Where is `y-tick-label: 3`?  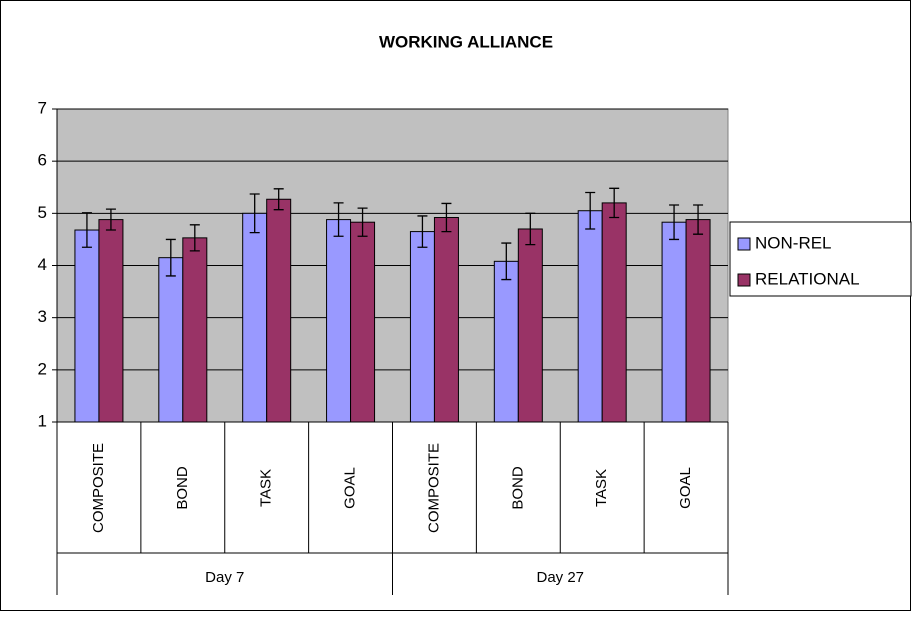 y-tick-label: 3 is located at coordinates (42, 316).